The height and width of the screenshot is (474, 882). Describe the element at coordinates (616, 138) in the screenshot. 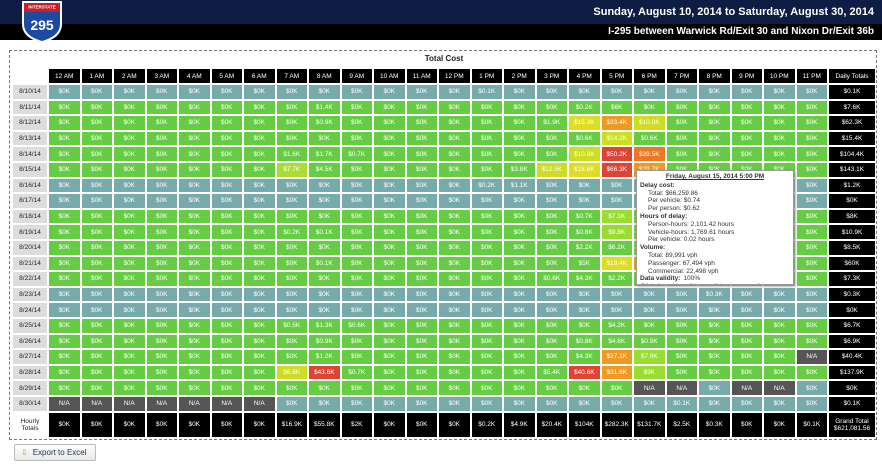

I see `cost-cell: $14.2K` at that location.